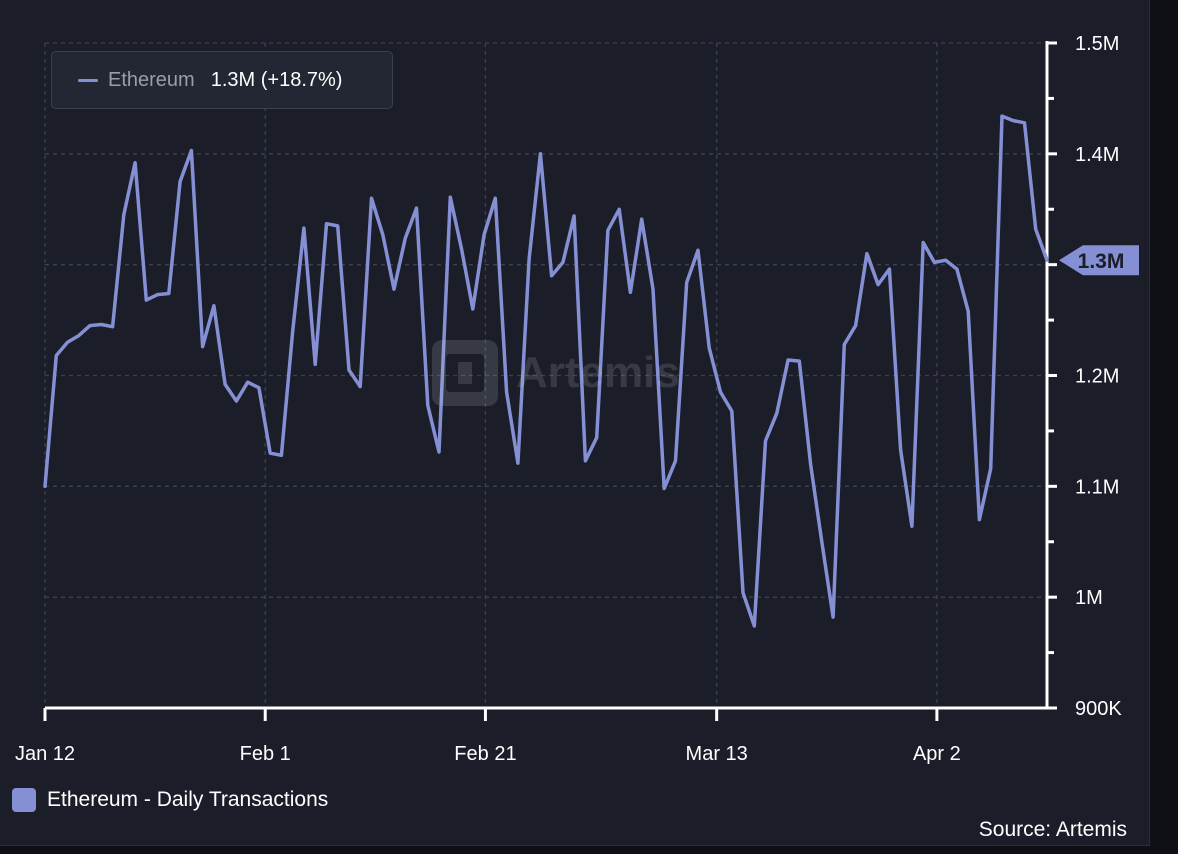 Image resolution: width=1178 pixels, height=854 pixels. What do you see at coordinates (485, 754) in the screenshot?
I see `x-tick-label: Feb 21` at bounding box center [485, 754].